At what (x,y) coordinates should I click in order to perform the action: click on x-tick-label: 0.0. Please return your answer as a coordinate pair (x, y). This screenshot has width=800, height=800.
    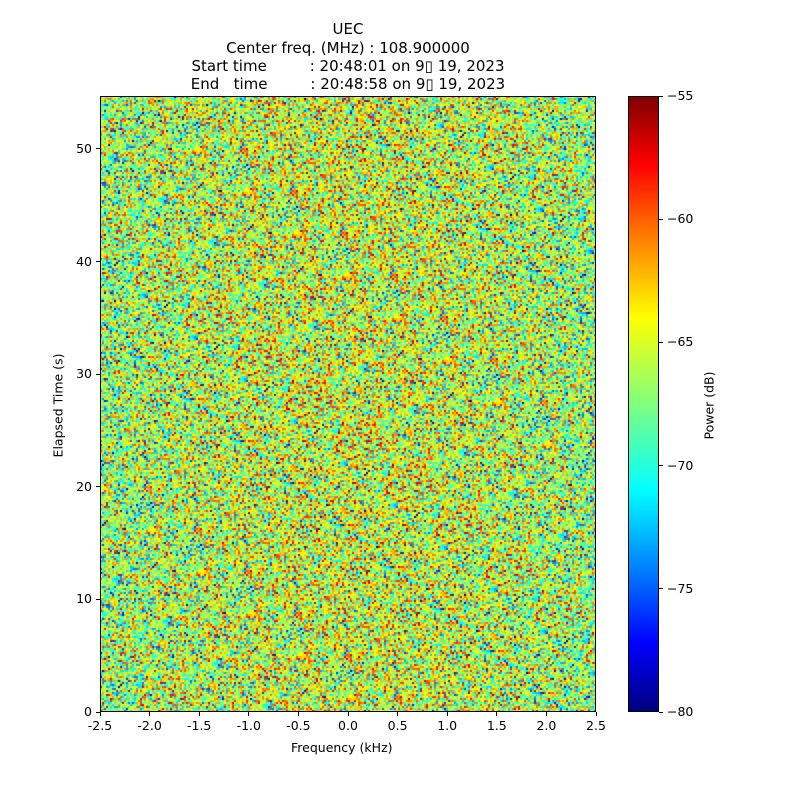
    Looking at the image, I should click on (348, 725).